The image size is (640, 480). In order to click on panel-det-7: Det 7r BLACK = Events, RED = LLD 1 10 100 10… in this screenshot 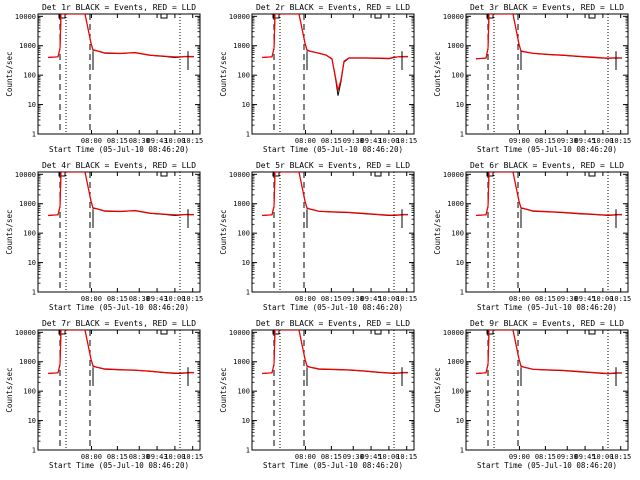, I will do `click(104, 394)`.